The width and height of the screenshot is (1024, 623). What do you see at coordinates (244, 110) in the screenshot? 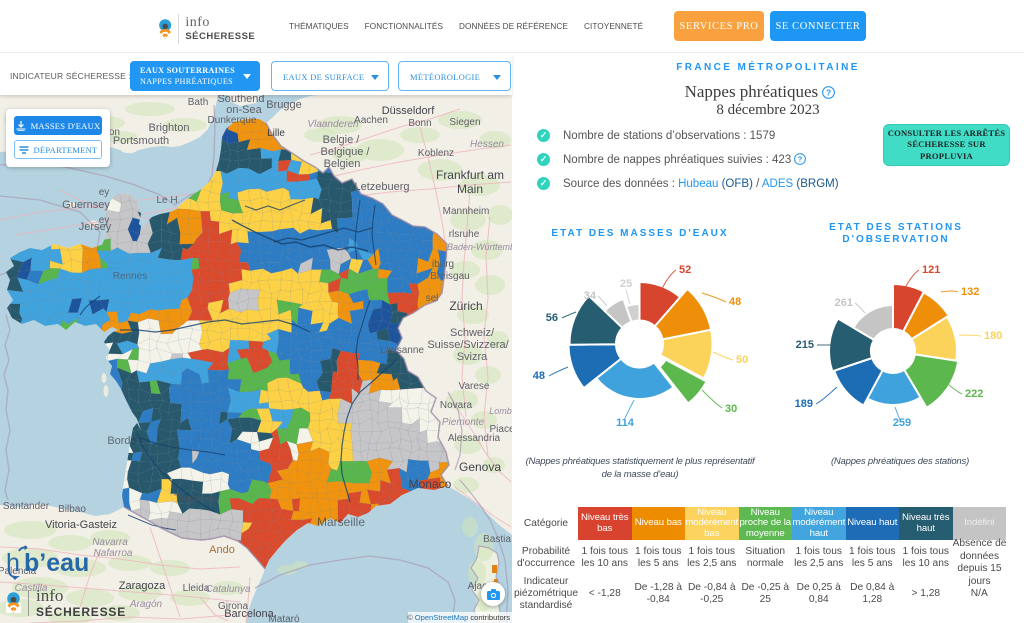
I see `svg-text: on-Sea` at bounding box center [244, 110].